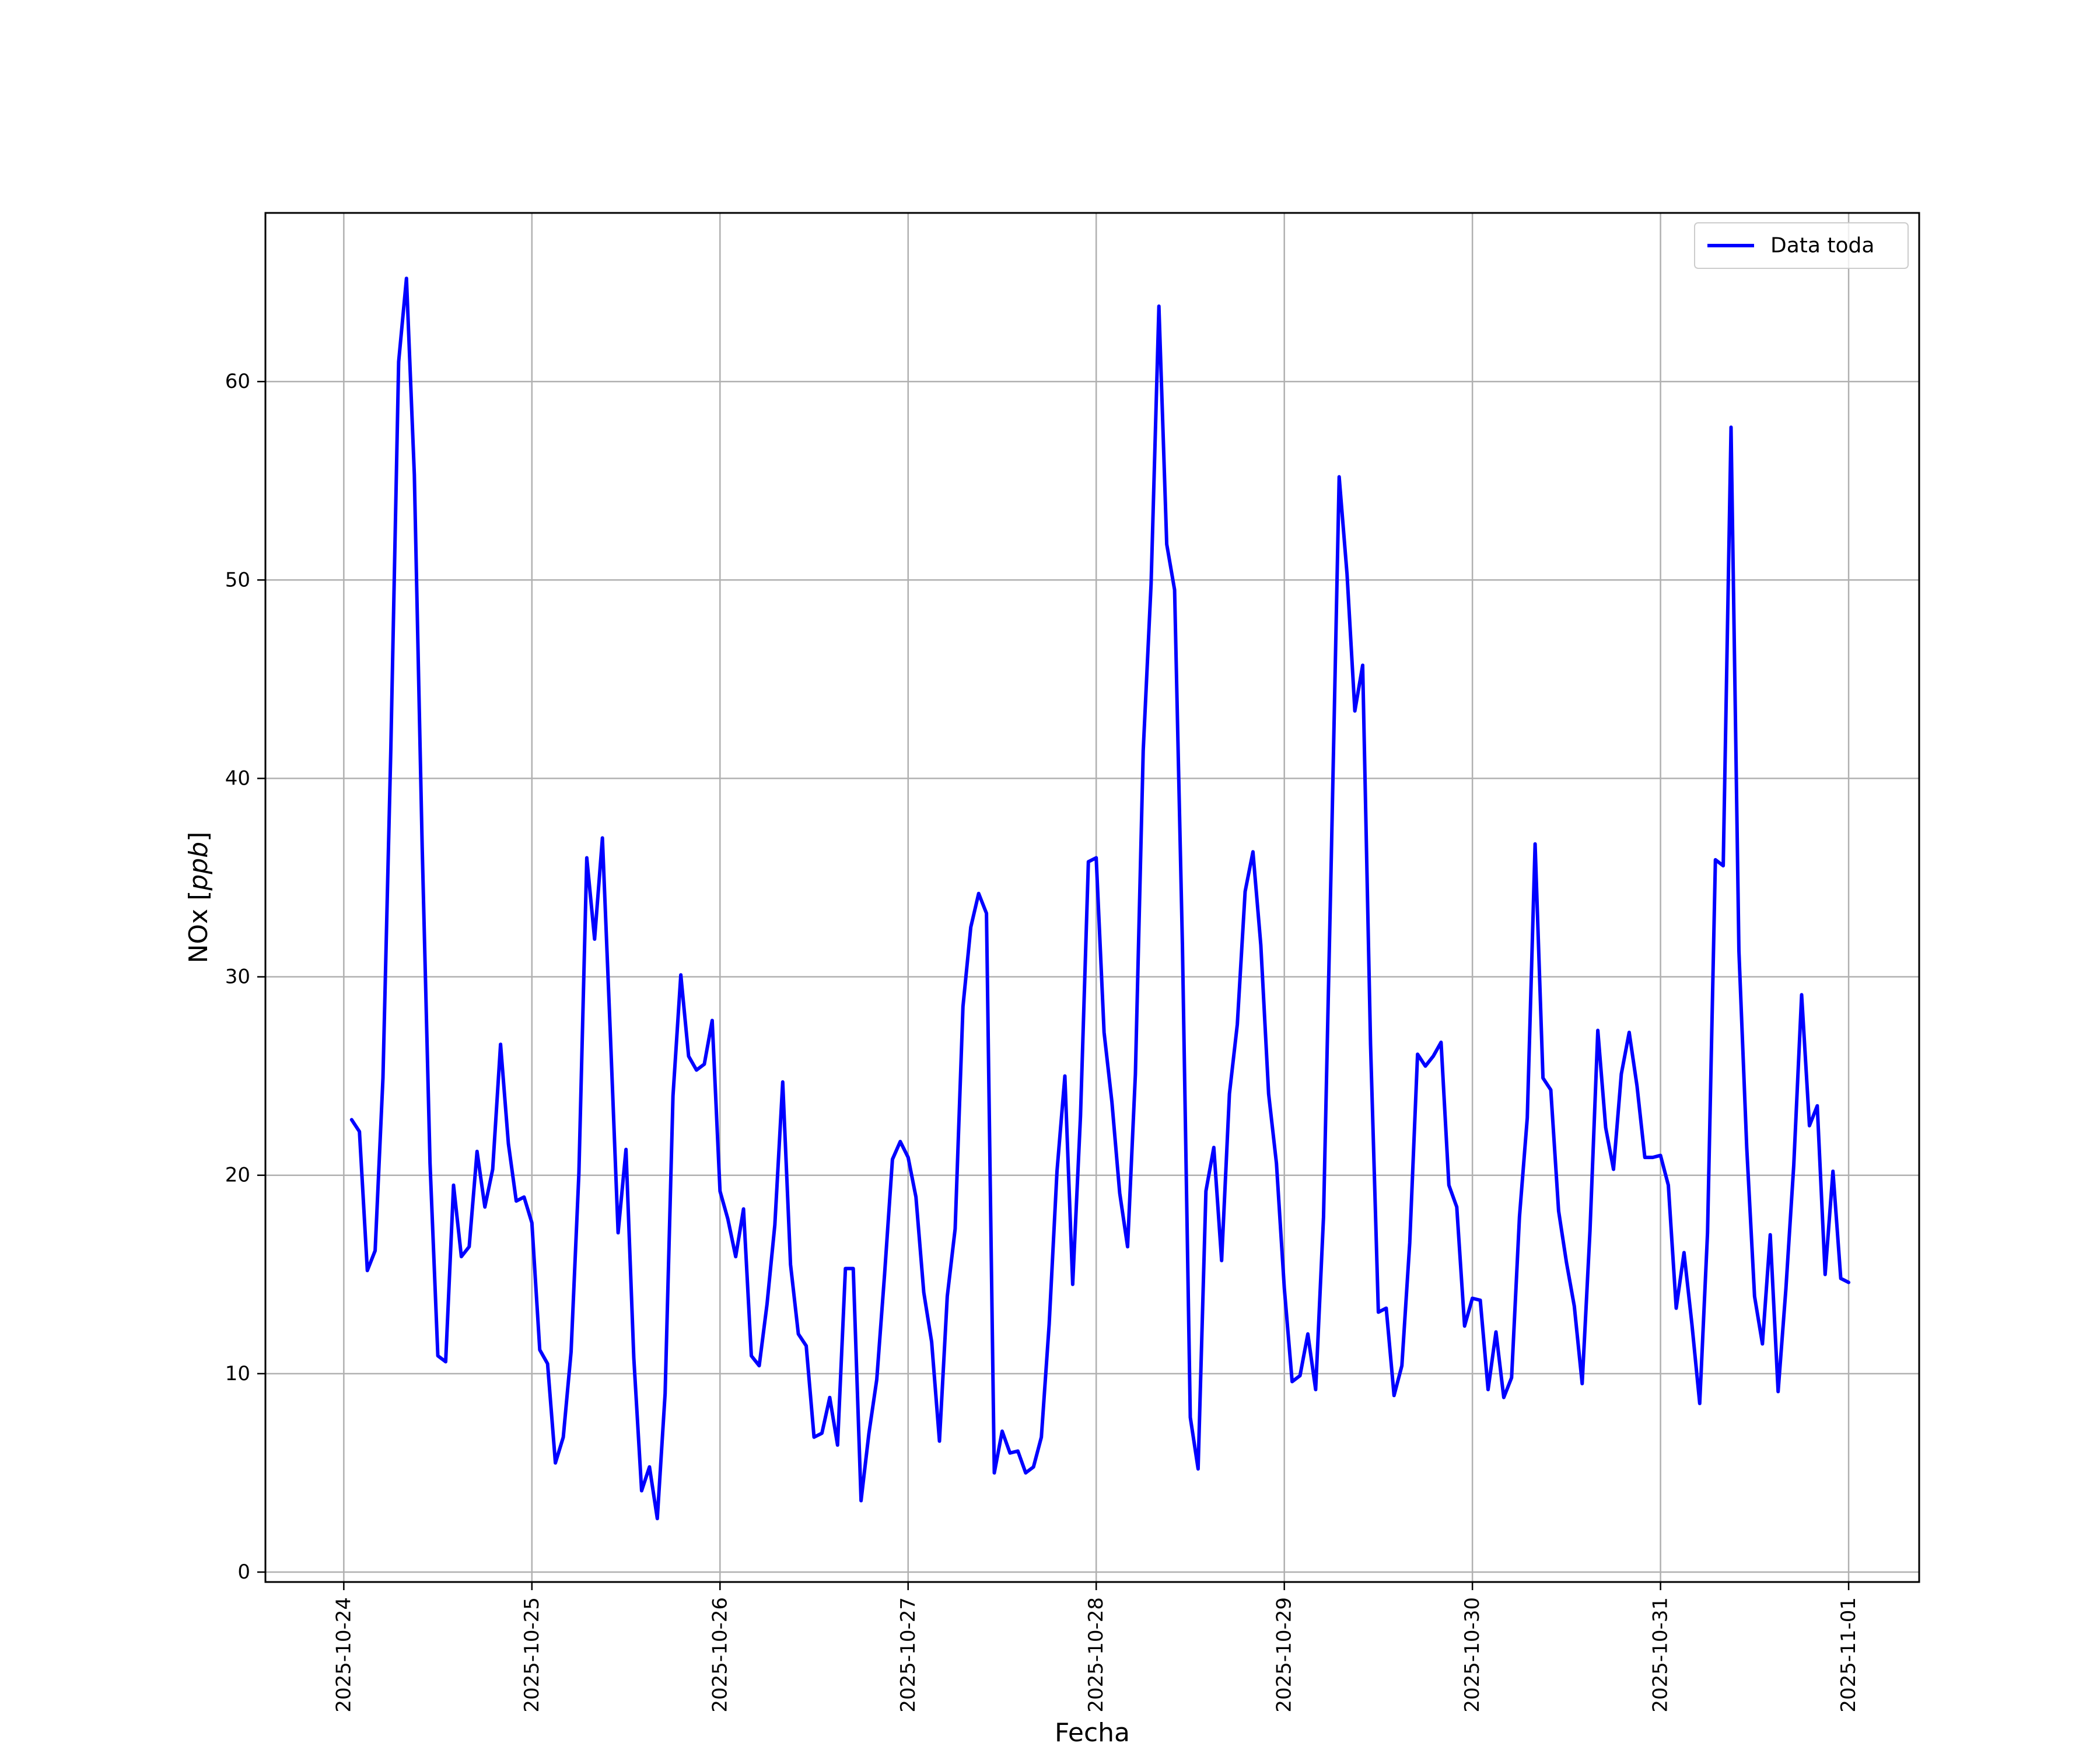 Image resolution: width=2100 pixels, height=1750 pixels. What do you see at coordinates (343, 1655) in the screenshot?
I see `x-tick-label: 2025-10-24` at bounding box center [343, 1655].